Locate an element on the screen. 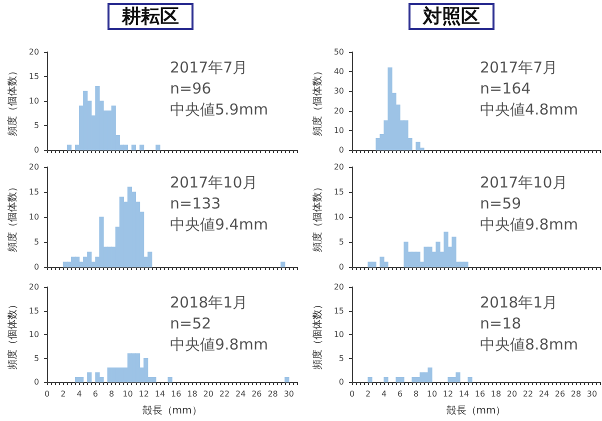 This screenshot has height=421, width=602. annotation: 中央値5.9mm is located at coordinates (219, 109).